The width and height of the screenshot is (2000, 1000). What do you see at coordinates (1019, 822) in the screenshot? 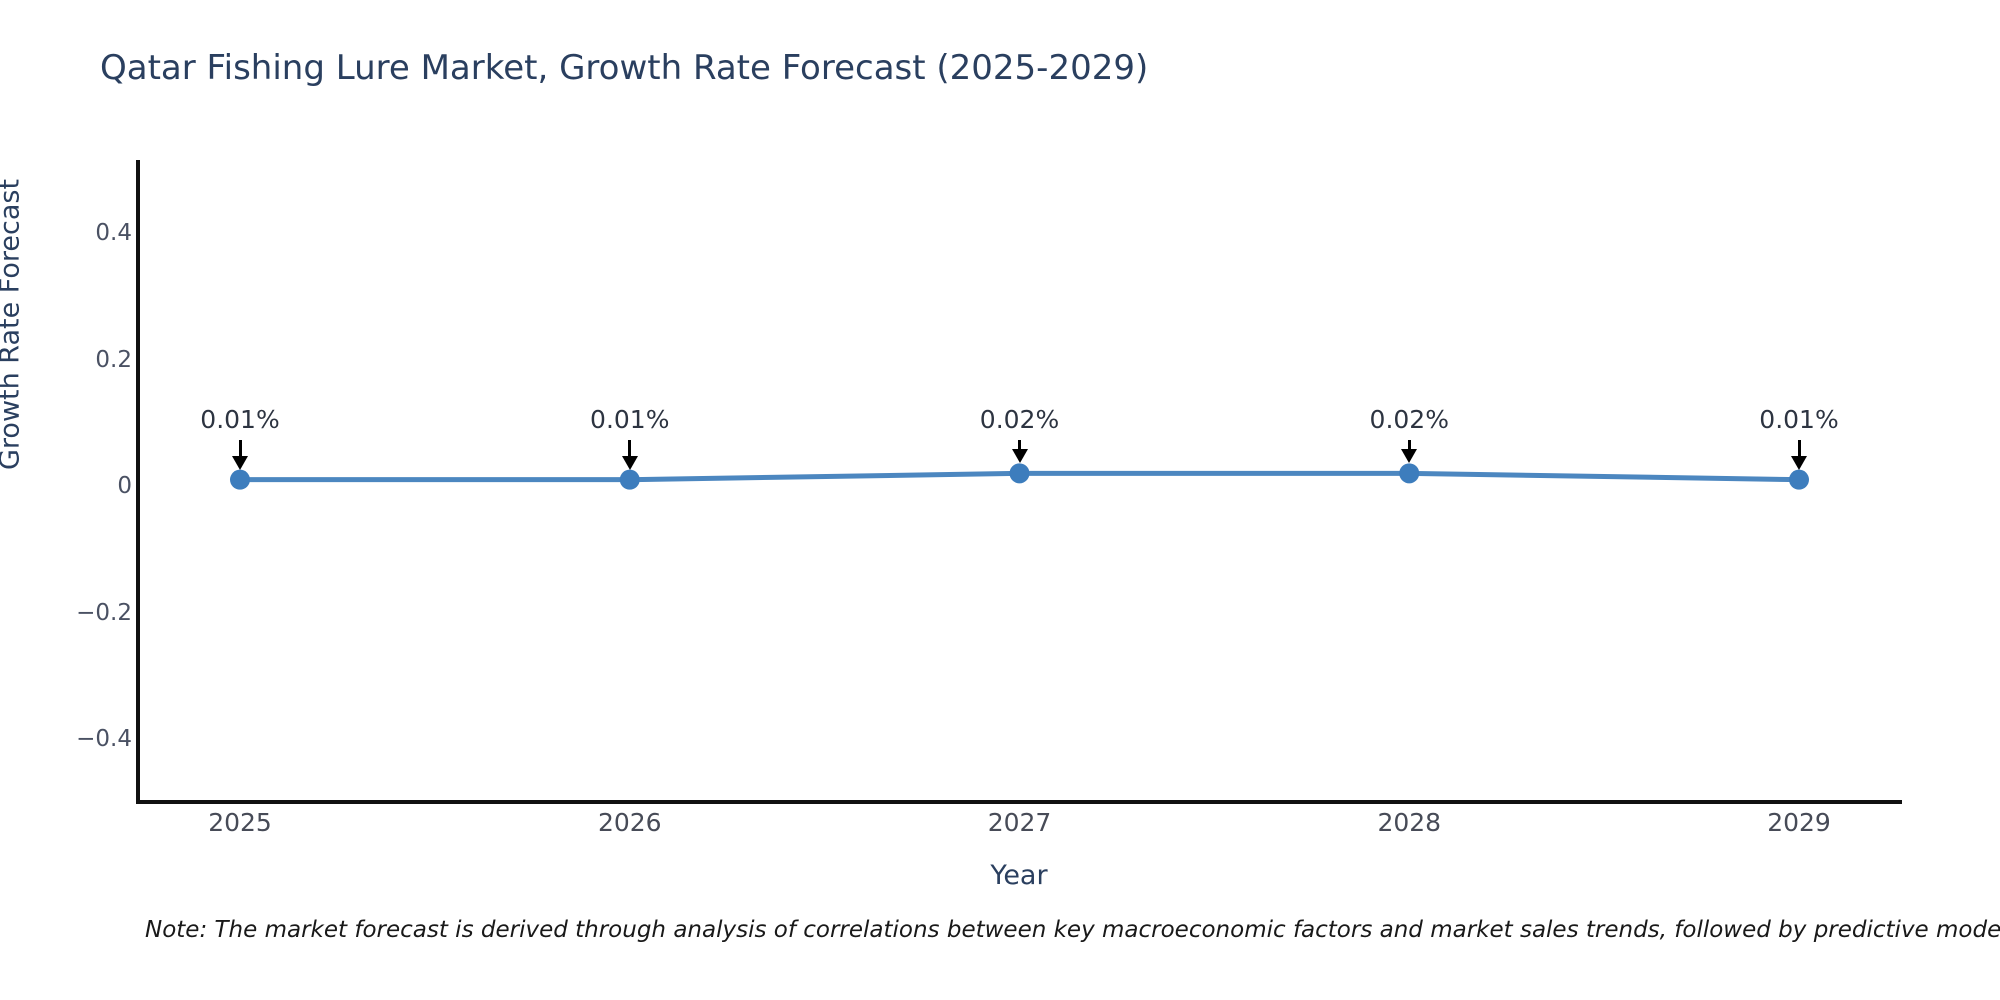
I see `x-tick-label: 2027` at bounding box center [1019, 822].